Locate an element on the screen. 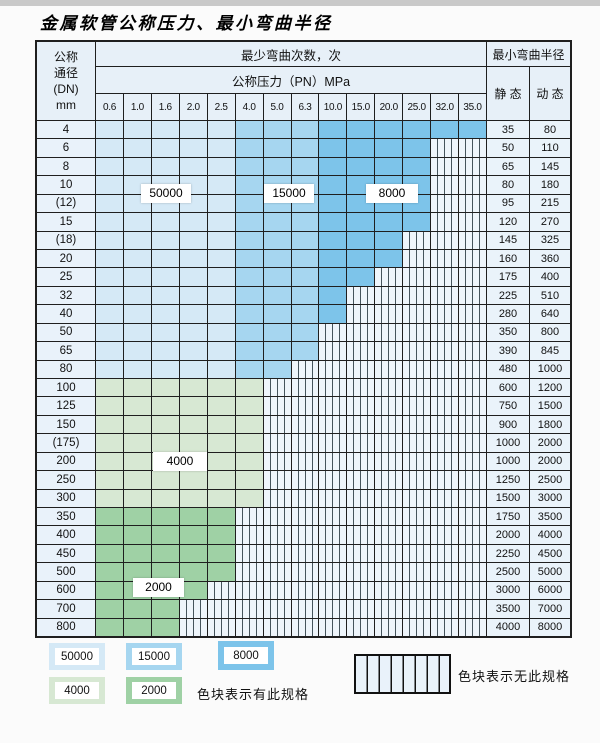 This screenshot has height=743, width=600. dn-header-line: 公称 is located at coordinates (65, 57).